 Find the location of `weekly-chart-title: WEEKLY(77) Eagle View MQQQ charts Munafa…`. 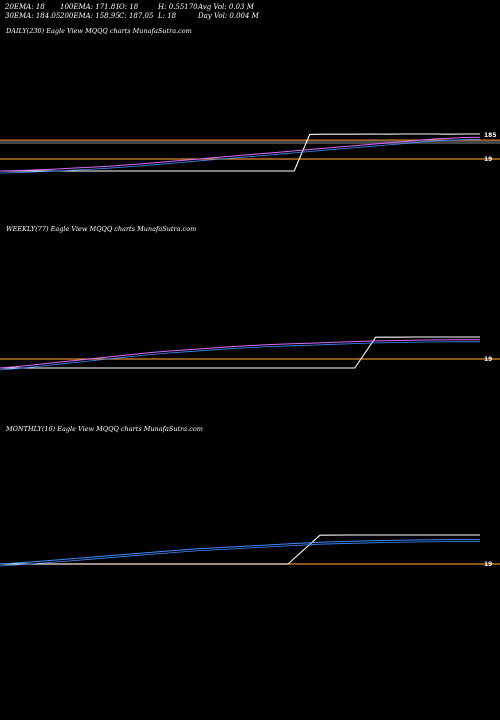

weekly-chart-title: WEEKLY(77) Eagle View MQQQ charts Munafa… is located at coordinates (101, 229).